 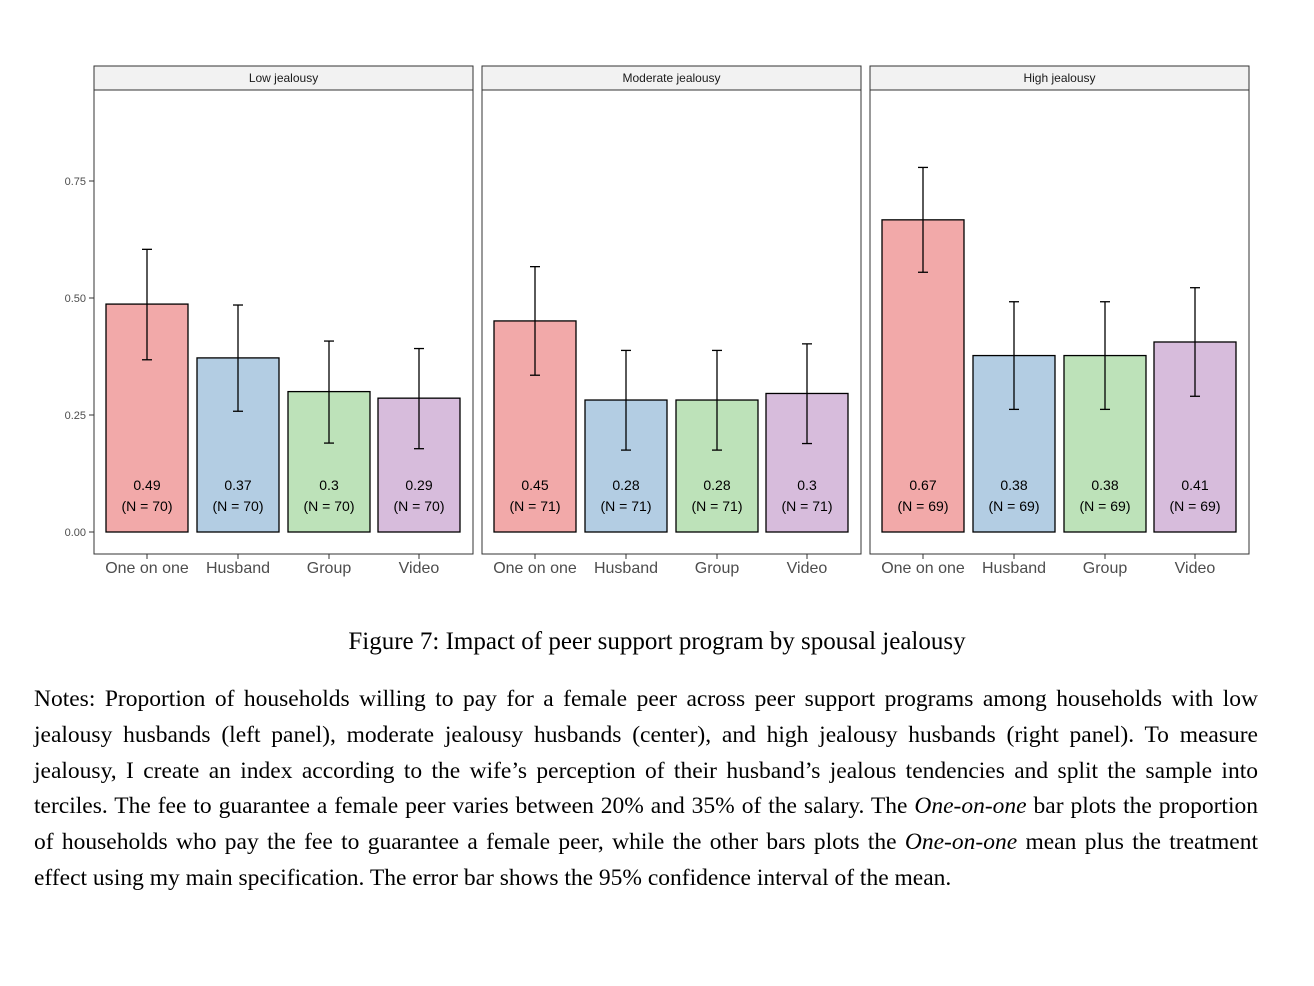 I want to click on facet-strip-label: Moderate jealousy, so click(x=671, y=78).